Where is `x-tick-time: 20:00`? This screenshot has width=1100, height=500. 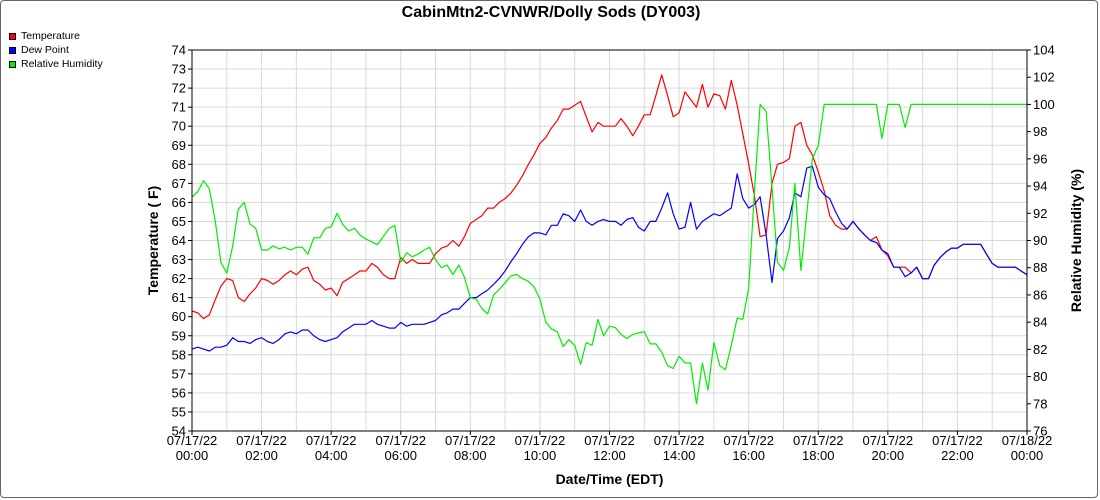
x-tick-time: 20:00 is located at coordinates (888, 455).